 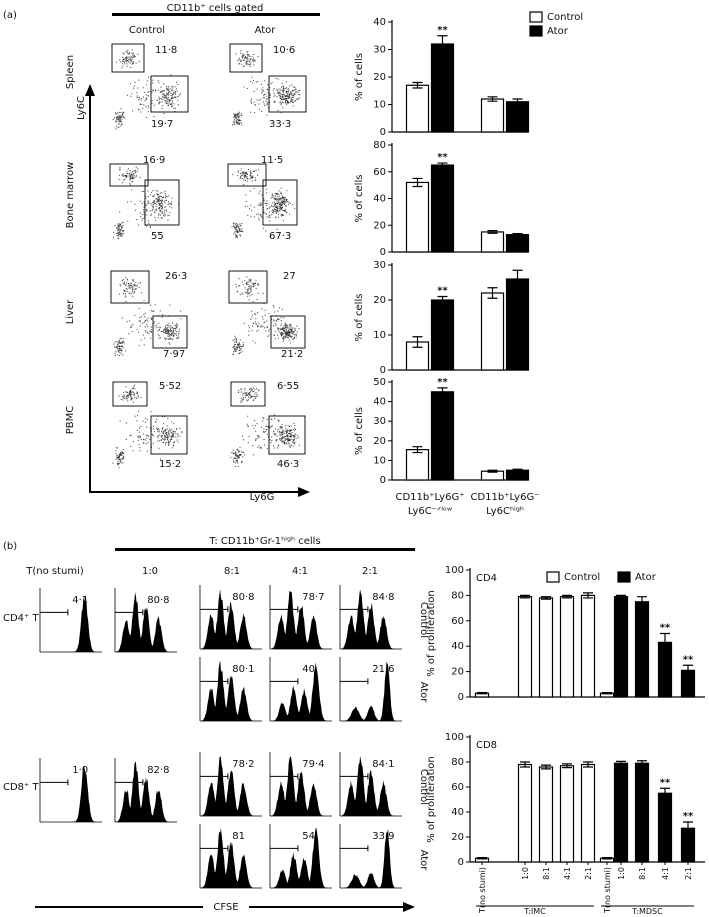 I want to click on significance: **, so click(x=442, y=291).